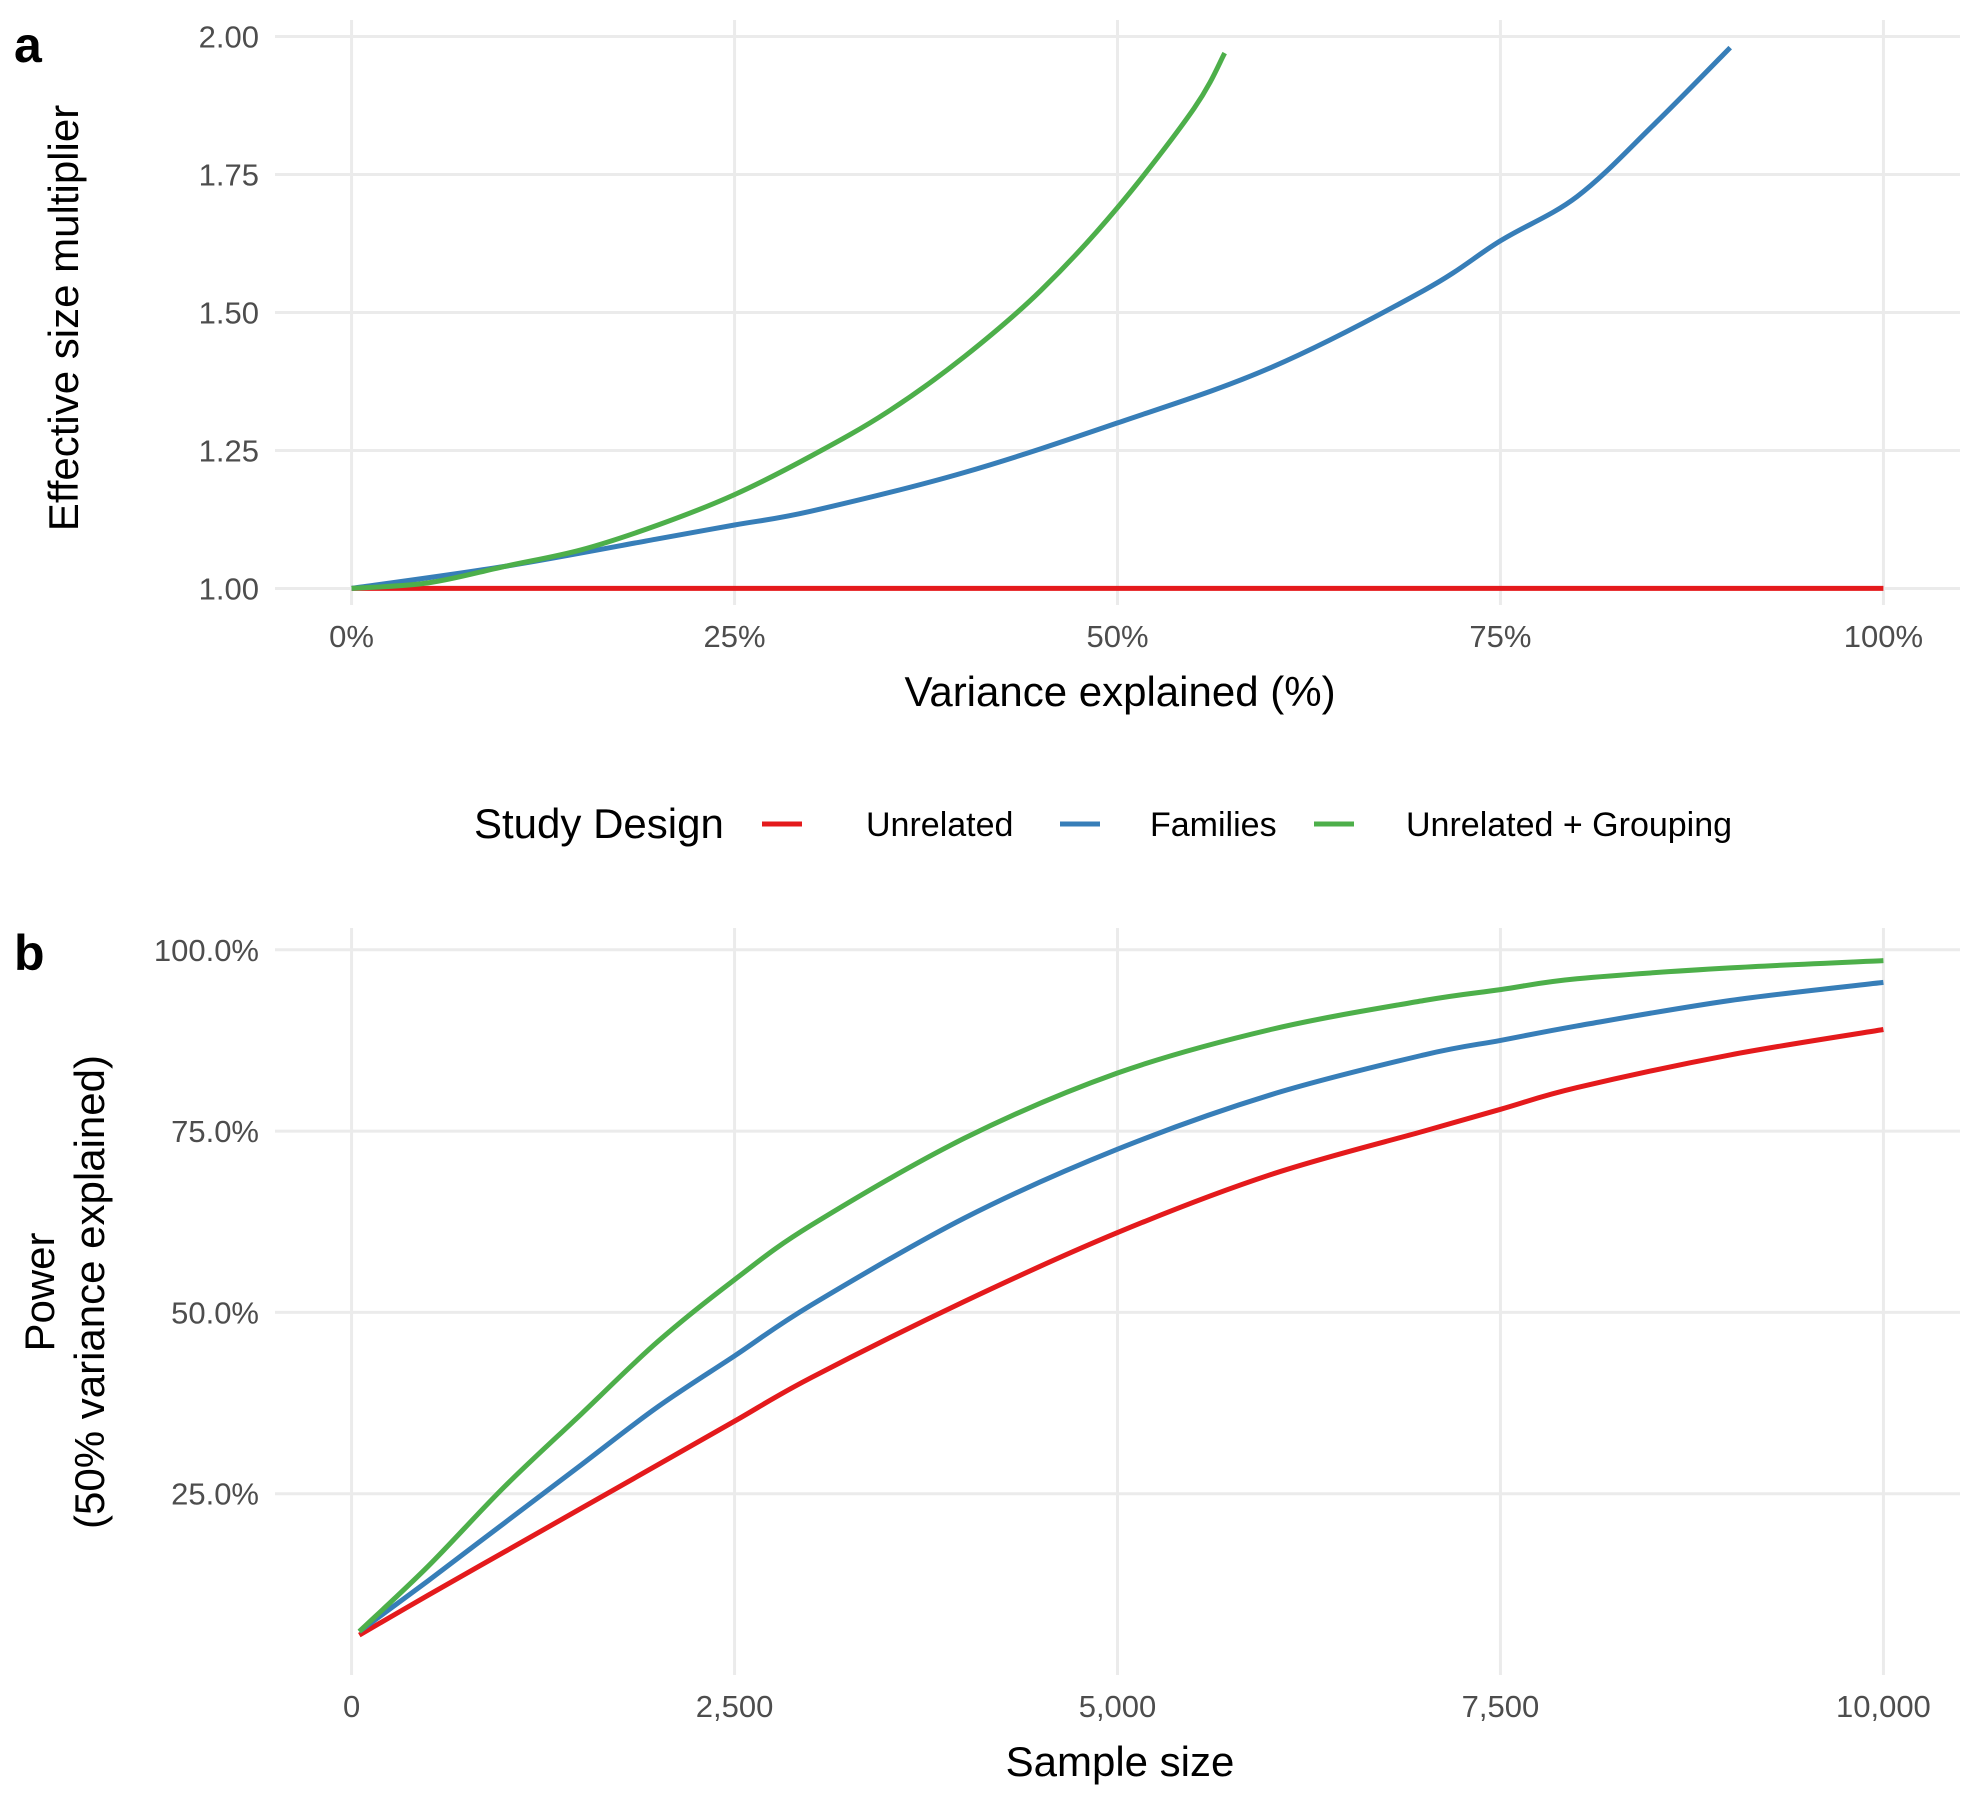  What do you see at coordinates (939, 825) in the screenshot?
I see `legend-label-unrelated: Unrelated` at bounding box center [939, 825].